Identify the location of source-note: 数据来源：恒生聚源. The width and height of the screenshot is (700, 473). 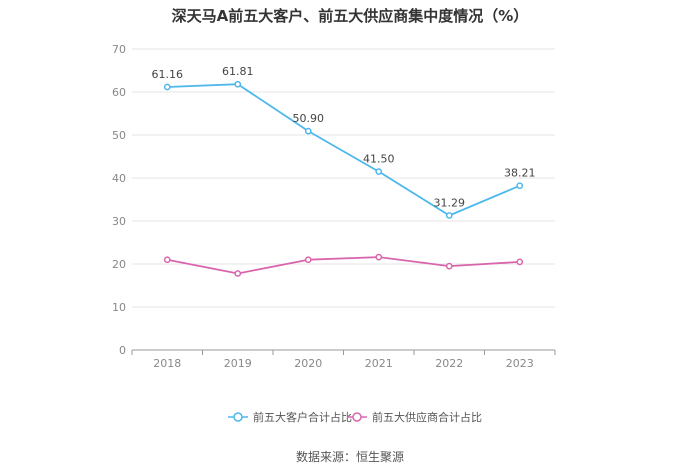
(350, 456).